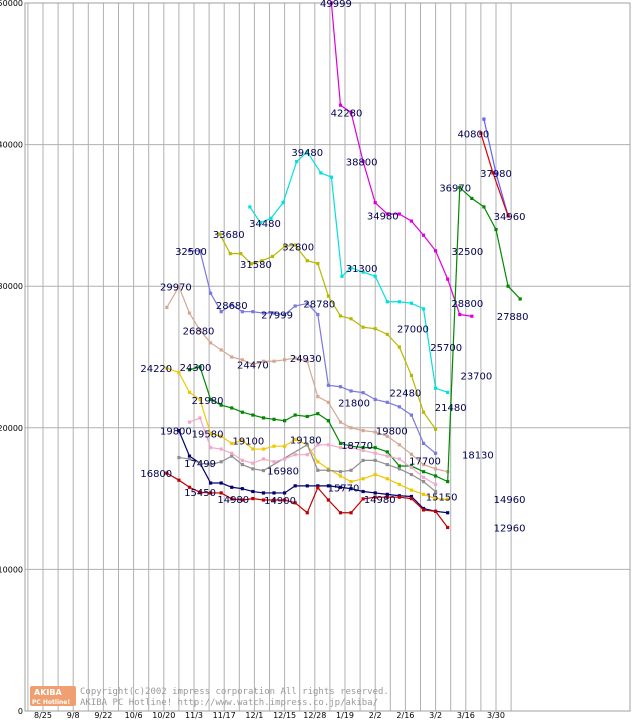  I want to click on data-label: 33680, so click(229, 235).